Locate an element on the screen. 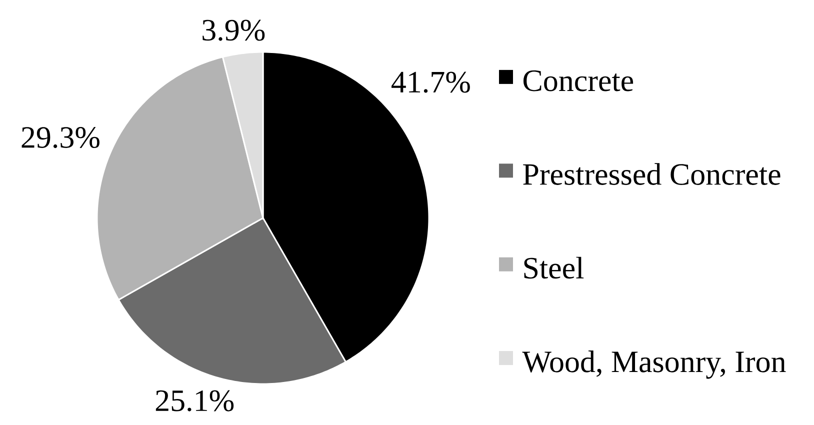 This screenshot has width=814, height=425. data-label: 3.9% is located at coordinates (233, 30).